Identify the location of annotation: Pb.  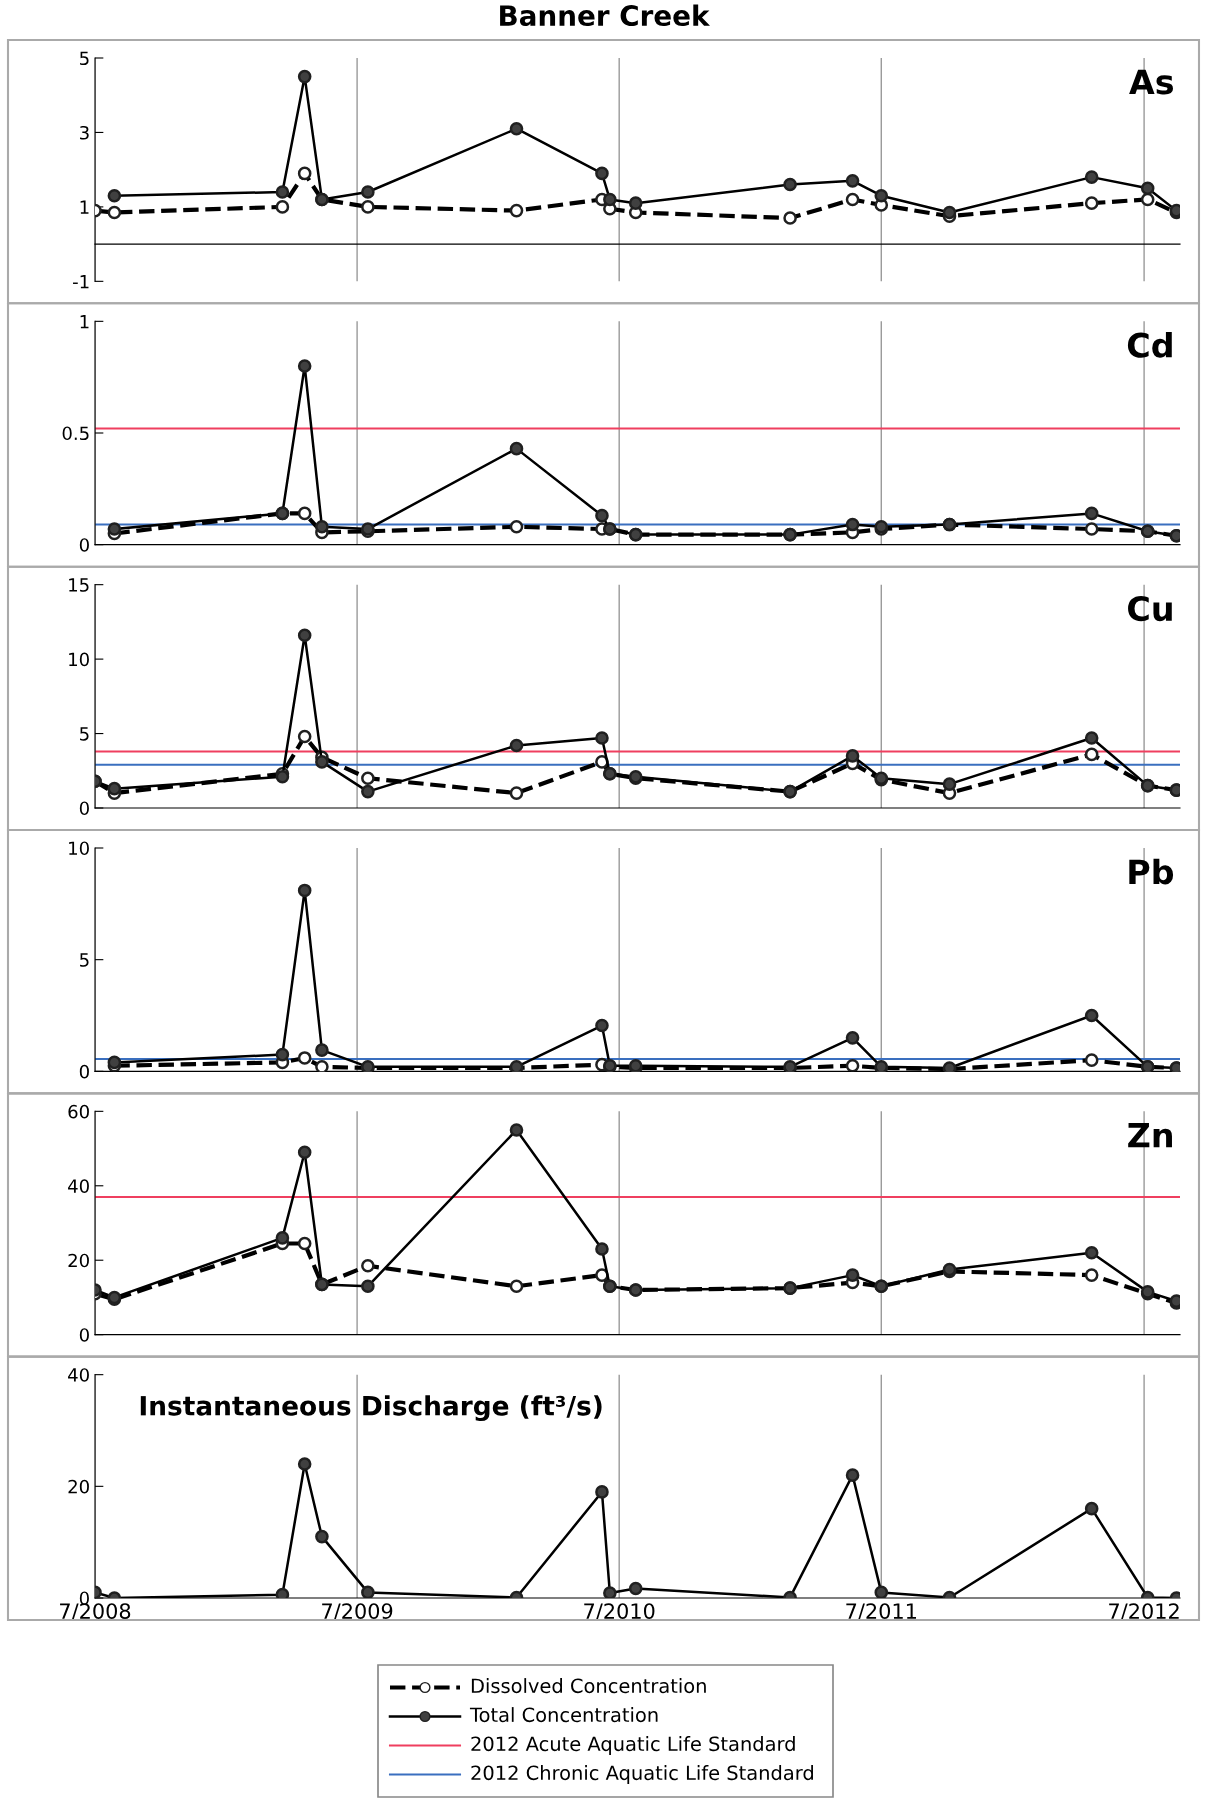
(1151, 871).